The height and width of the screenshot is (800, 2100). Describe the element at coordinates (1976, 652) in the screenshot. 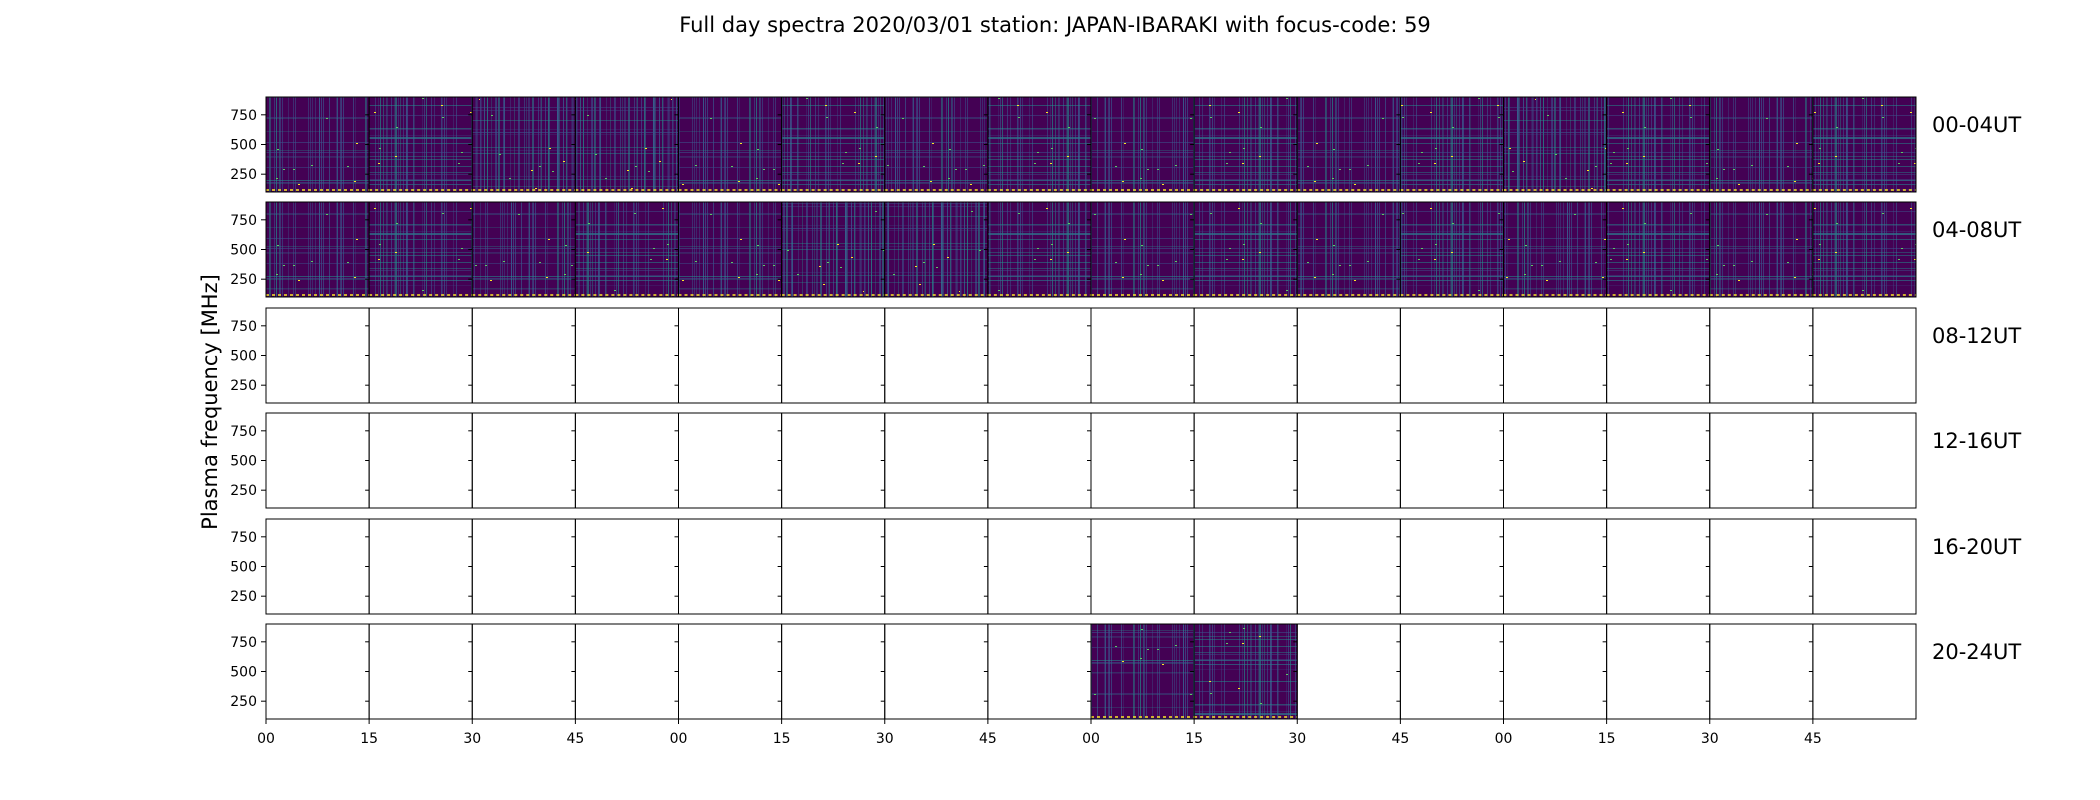

I see `row-label: 20-24UT` at that location.